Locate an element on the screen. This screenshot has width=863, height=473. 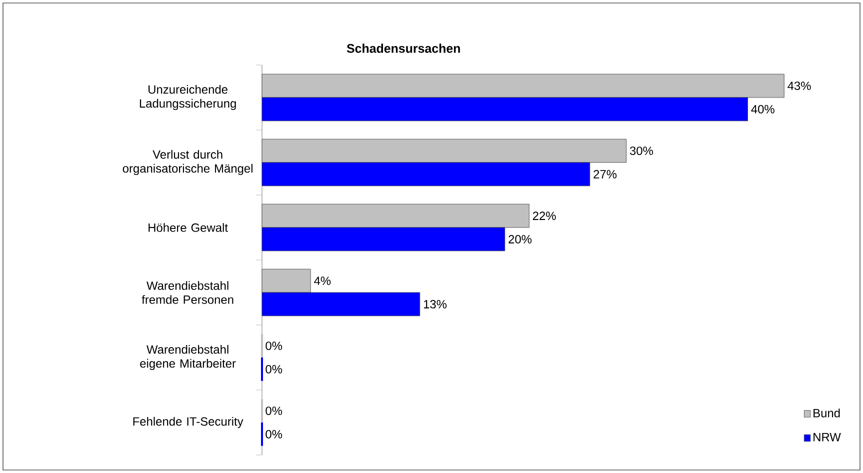
data-label: 13% is located at coordinates (435, 304).